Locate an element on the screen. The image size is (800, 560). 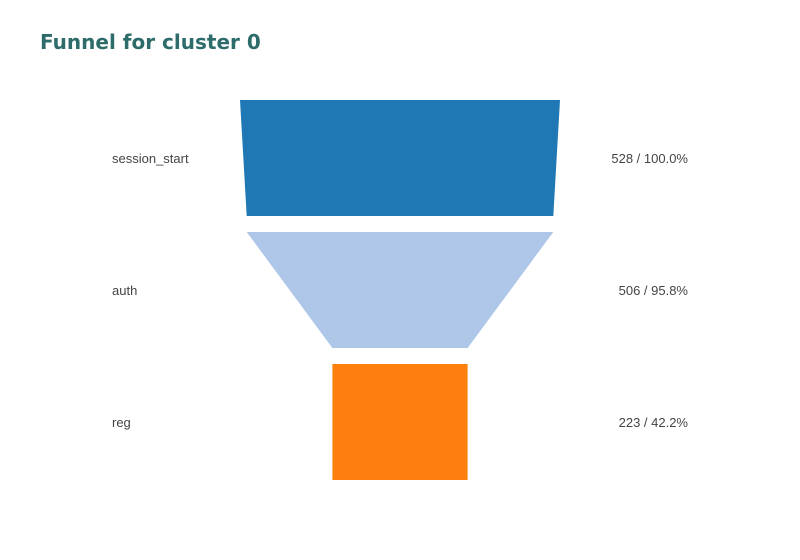
funnel-segment-reg is located at coordinates (400, 422).